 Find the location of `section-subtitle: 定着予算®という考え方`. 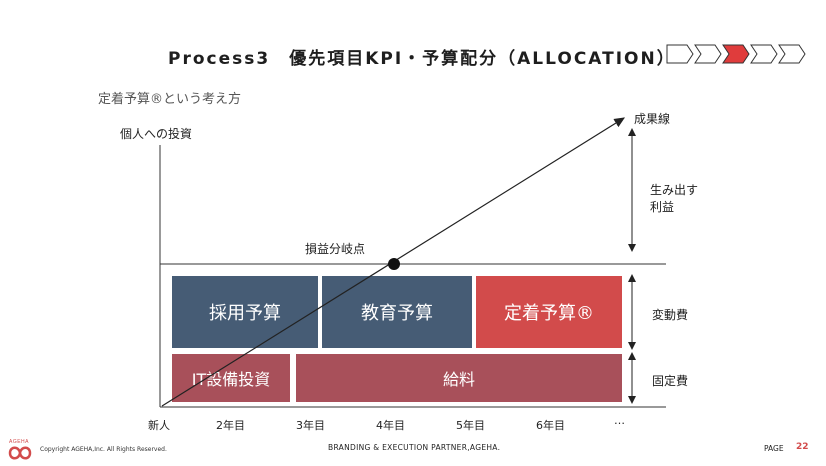

section-subtitle: 定着予算®という考え方 is located at coordinates (170, 99).